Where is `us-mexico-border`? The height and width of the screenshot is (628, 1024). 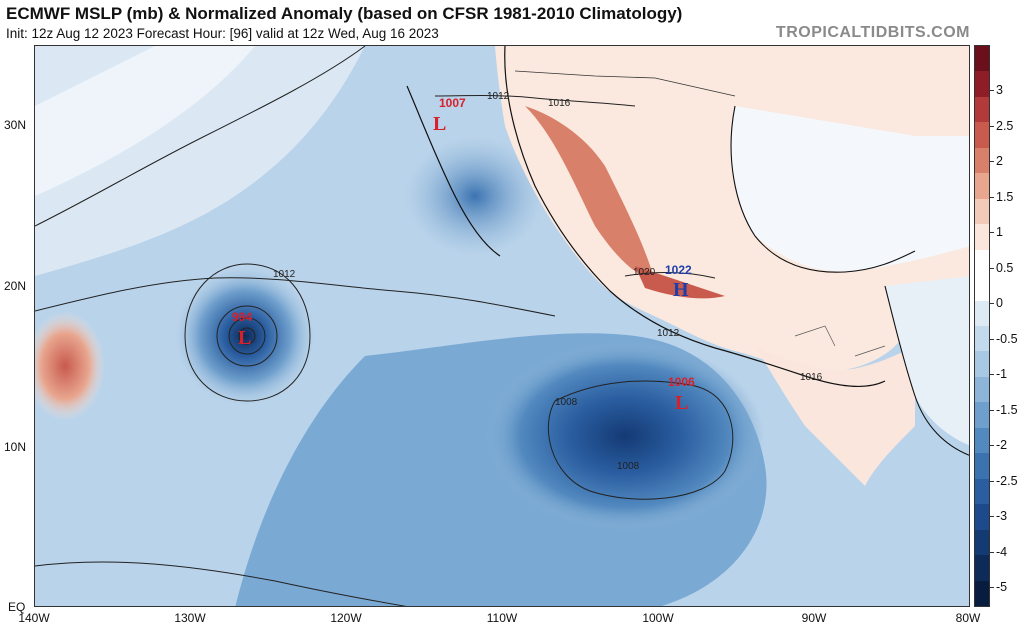 us-mexico-border is located at coordinates (625, 83).